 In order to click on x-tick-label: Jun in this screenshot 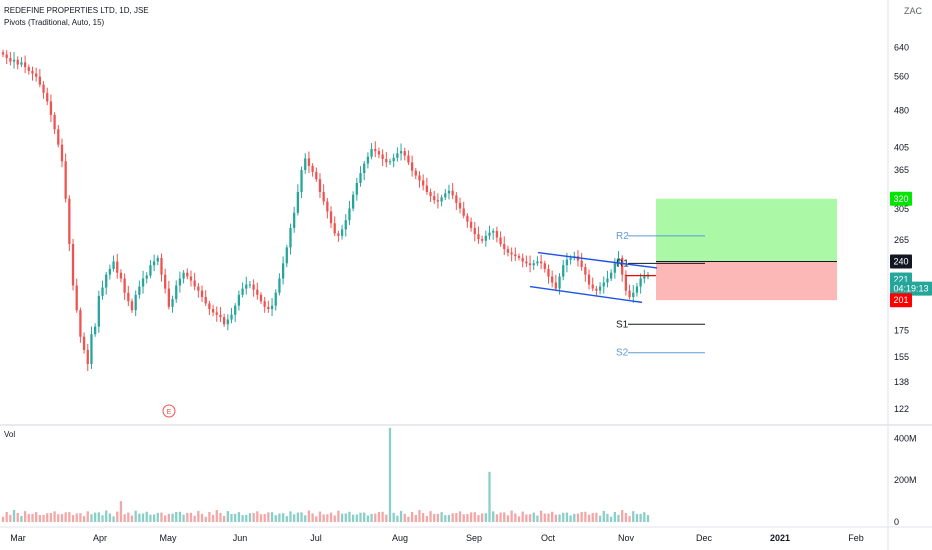, I will do `click(240, 538)`.